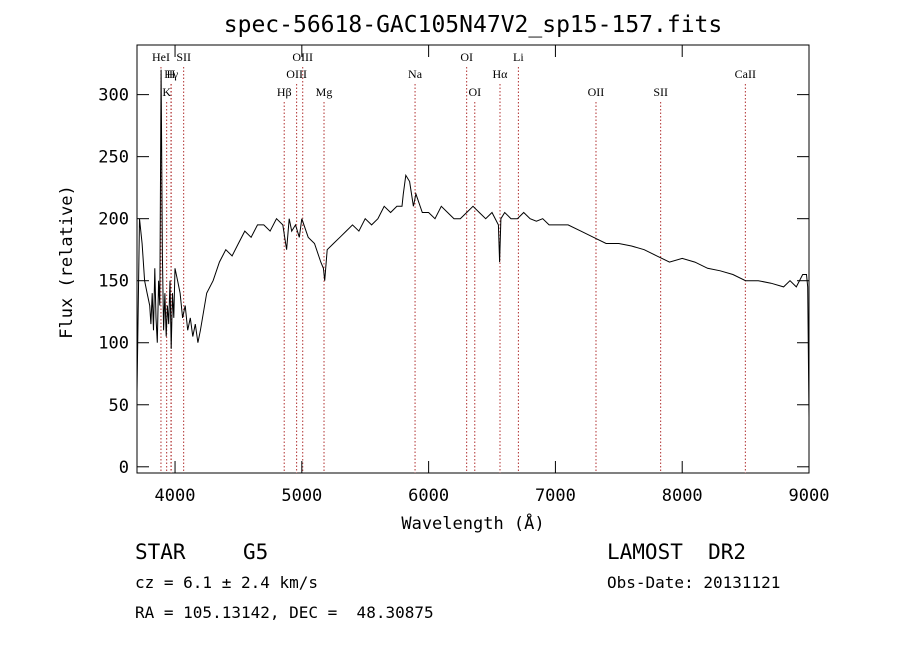  Describe the element at coordinates (113, 282) in the screenshot. I see `y-tick-label: 150` at that location.